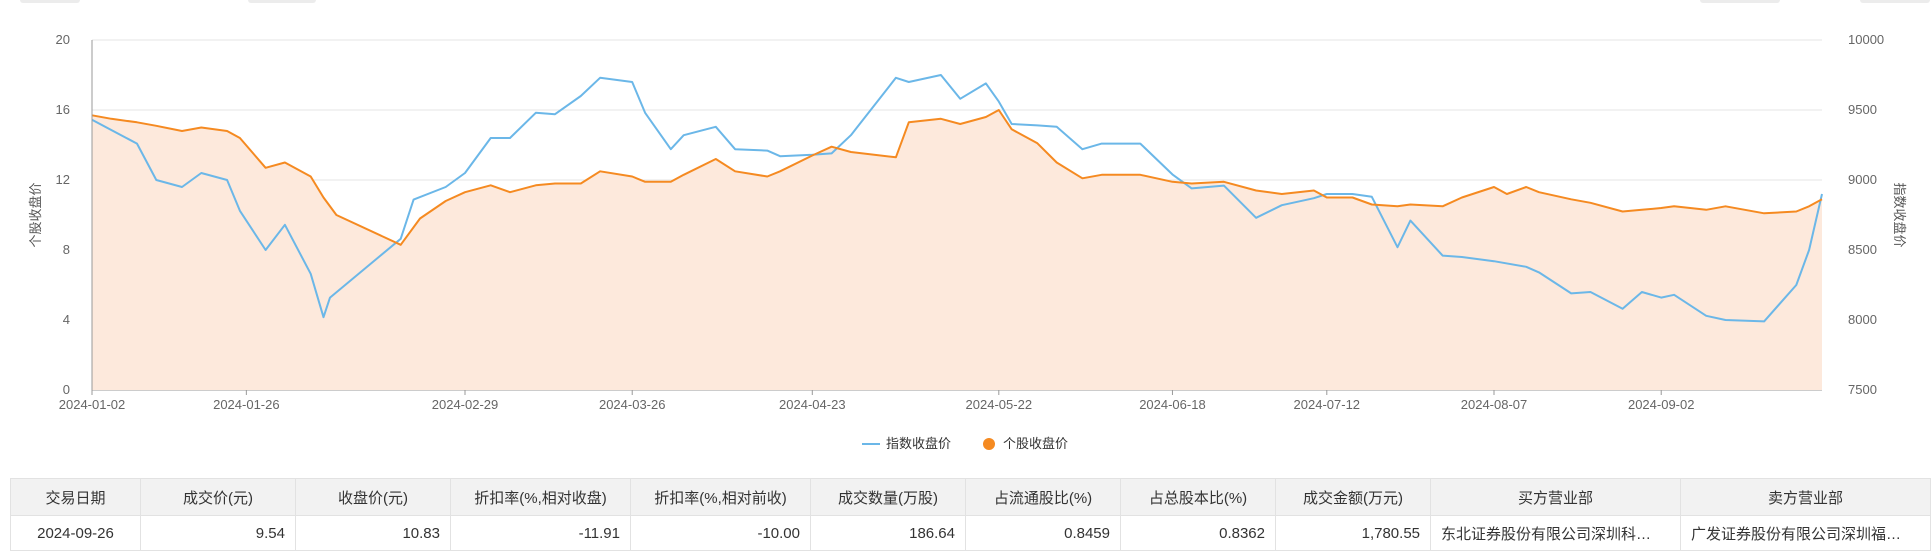 The height and width of the screenshot is (551, 1932). What do you see at coordinates (373, 497) in the screenshot?
I see `column-header: 收盘价(元)` at bounding box center [373, 497].